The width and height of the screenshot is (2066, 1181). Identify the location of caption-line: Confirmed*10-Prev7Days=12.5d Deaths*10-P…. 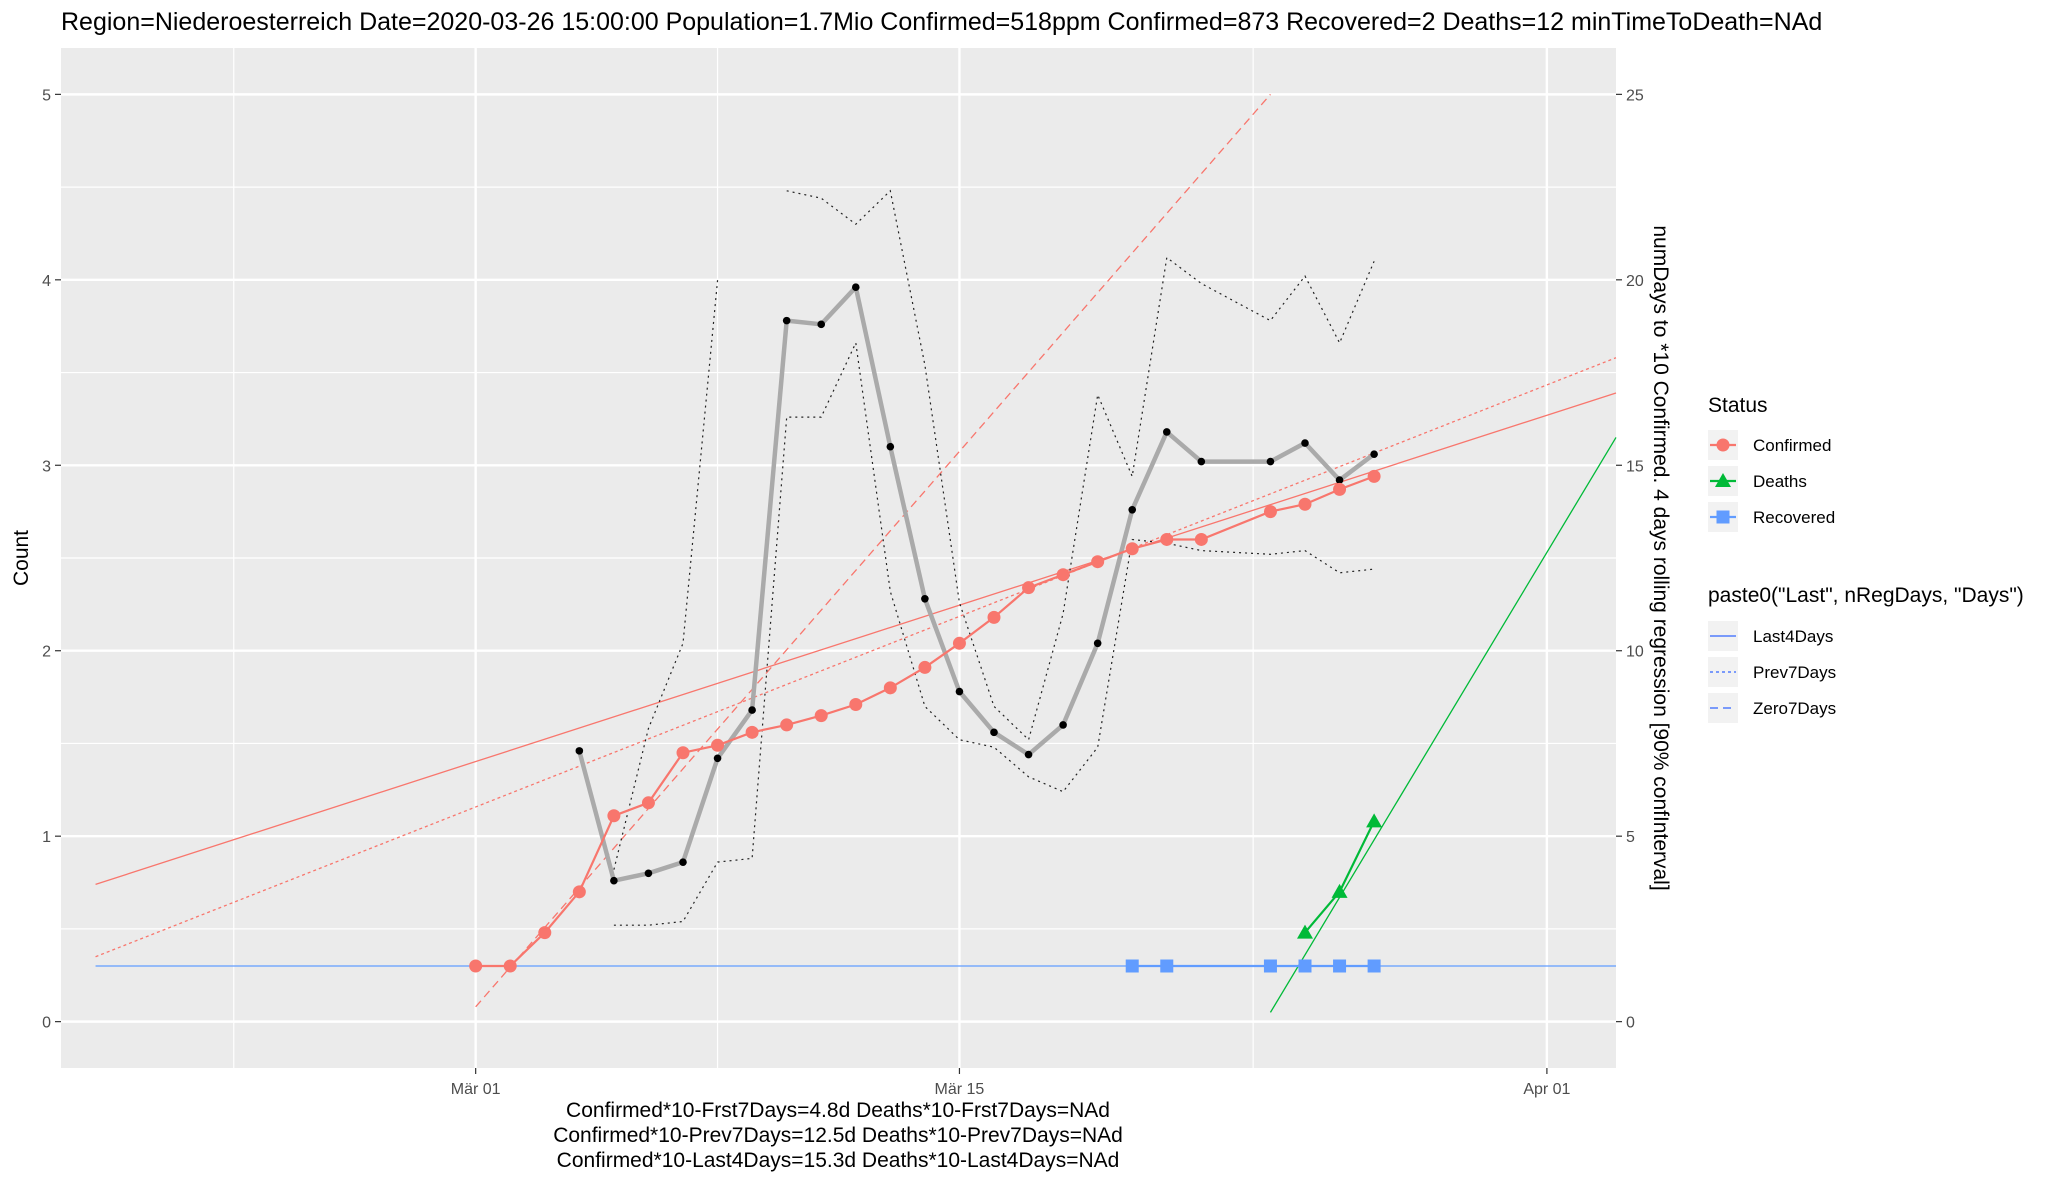
(838, 1135).